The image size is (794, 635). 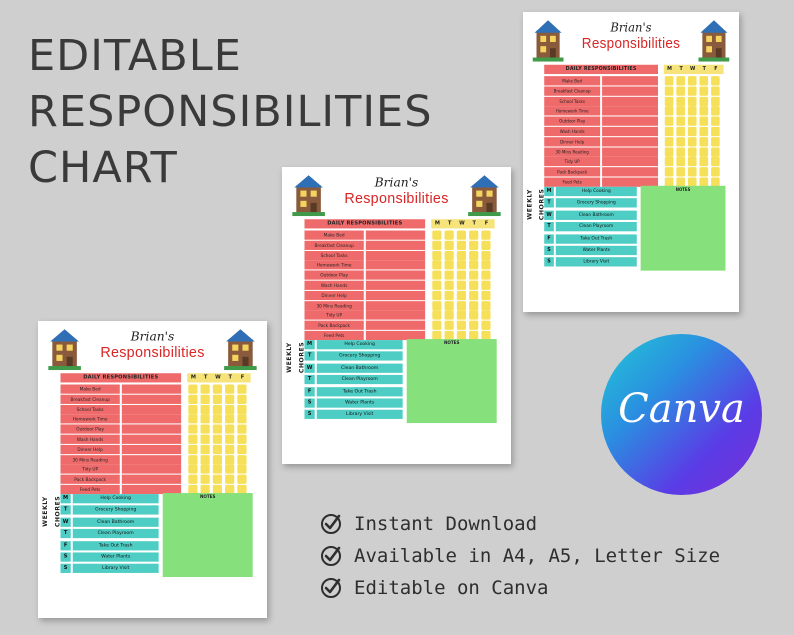 What do you see at coordinates (115, 534) in the screenshot?
I see `weekly-chore: Clean Playroom` at bounding box center [115, 534].